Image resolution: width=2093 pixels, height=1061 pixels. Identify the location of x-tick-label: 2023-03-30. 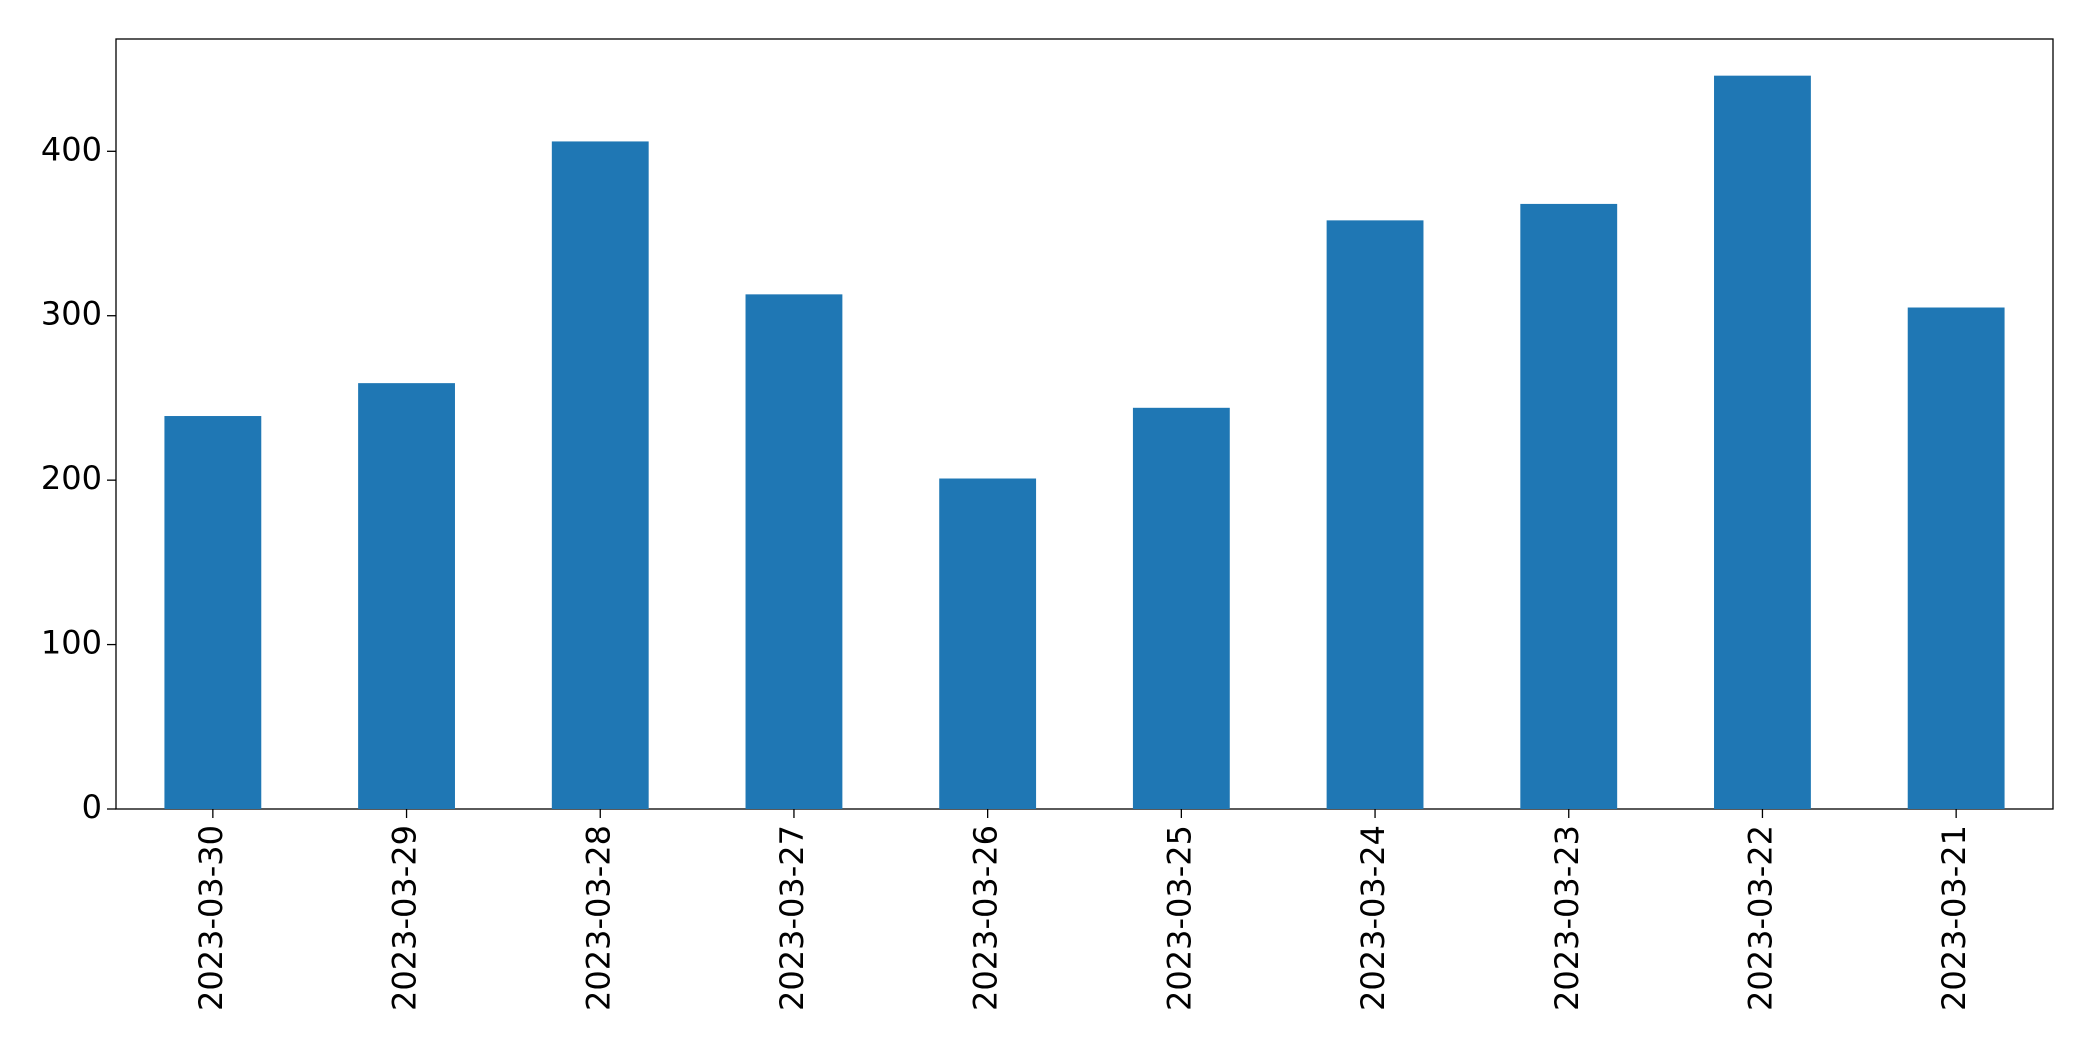
(211, 918).